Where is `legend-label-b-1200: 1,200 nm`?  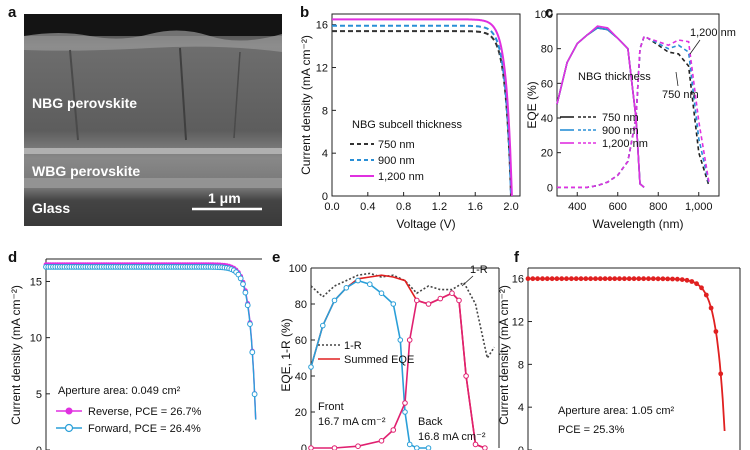 legend-label-b-1200: 1,200 nm is located at coordinates (401, 177).